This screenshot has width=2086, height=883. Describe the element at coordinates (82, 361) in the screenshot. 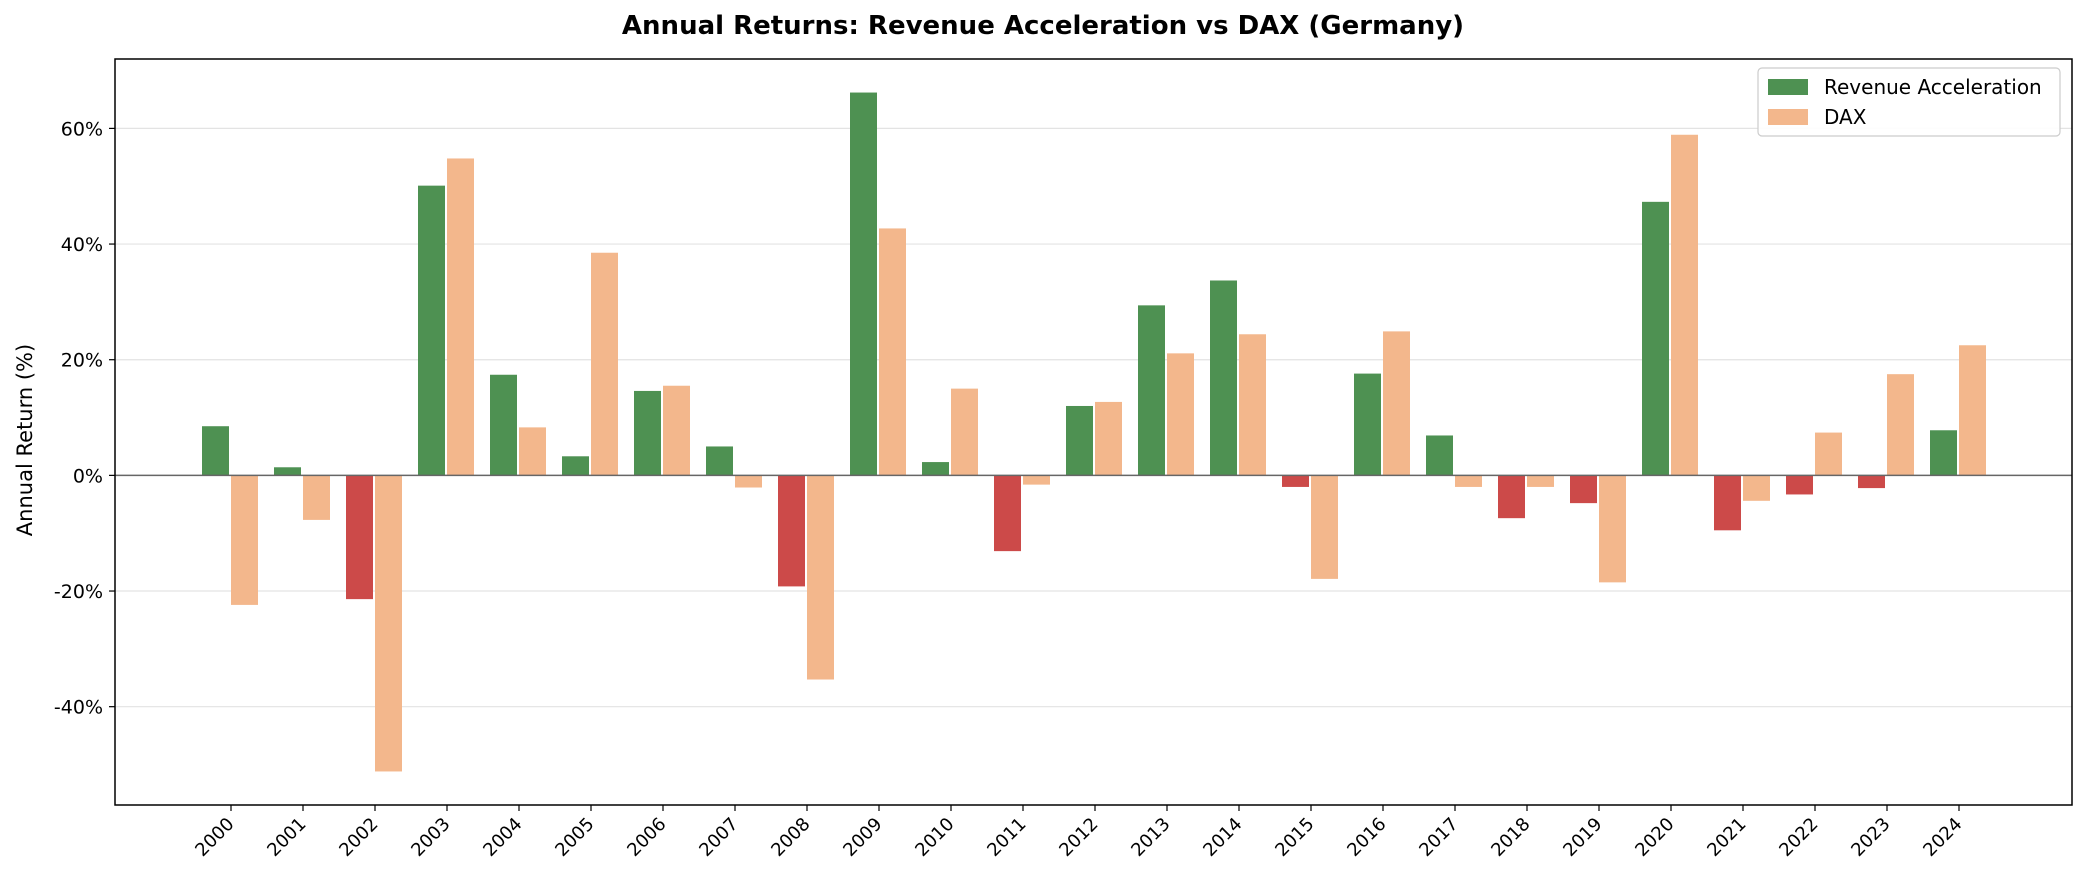

I see `y-tick-label: 20%` at that location.